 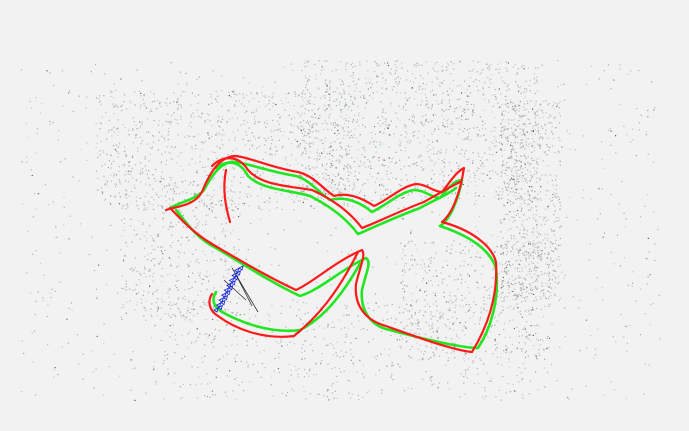 I want to click on estimated-loop, so click(x=284, y=294).